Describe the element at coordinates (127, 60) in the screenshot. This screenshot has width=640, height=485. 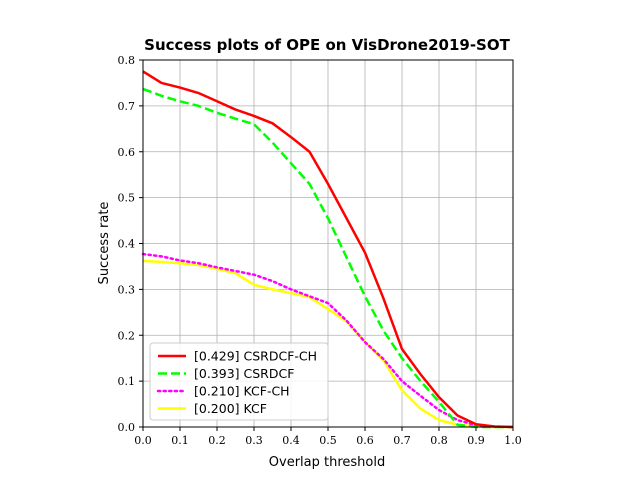
I see `y-tick-label: 0.8` at that location.